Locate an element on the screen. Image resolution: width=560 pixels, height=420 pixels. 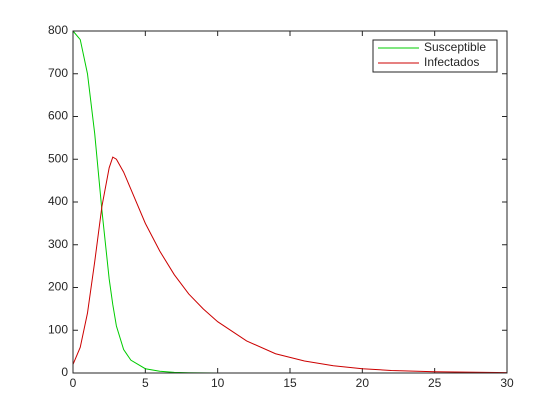
x-tick-label: 25 is located at coordinates (435, 383).